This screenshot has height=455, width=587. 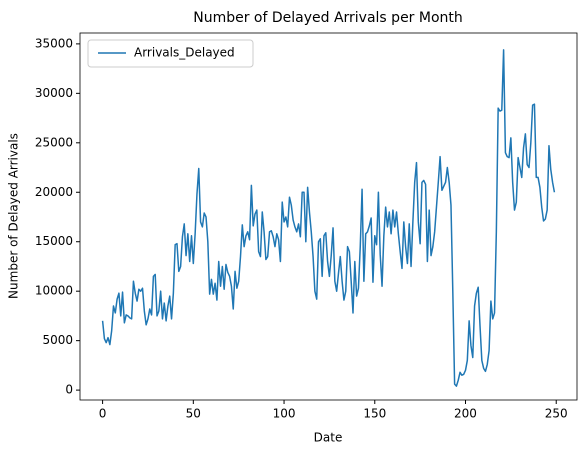 I want to click on y-tick-label: 5000, so click(x=57, y=340).